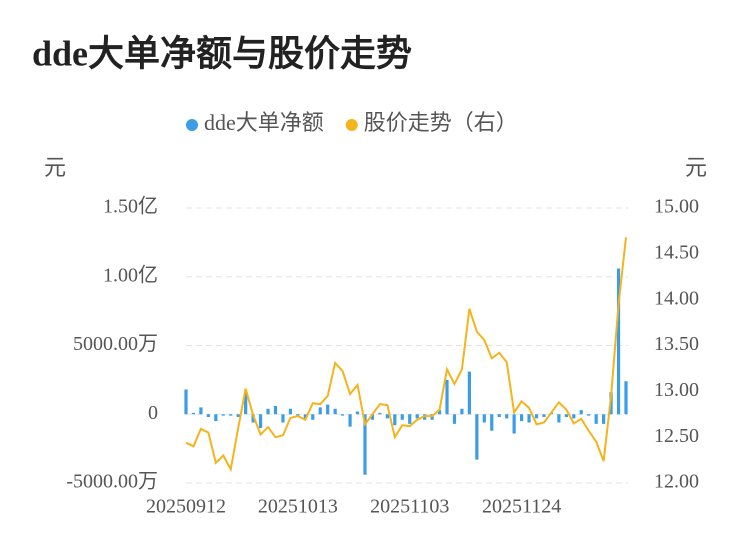 Image resolution: width=750 pixels, height=558 pixels. I want to click on y-tick-label: -5000.00万, so click(112, 482).